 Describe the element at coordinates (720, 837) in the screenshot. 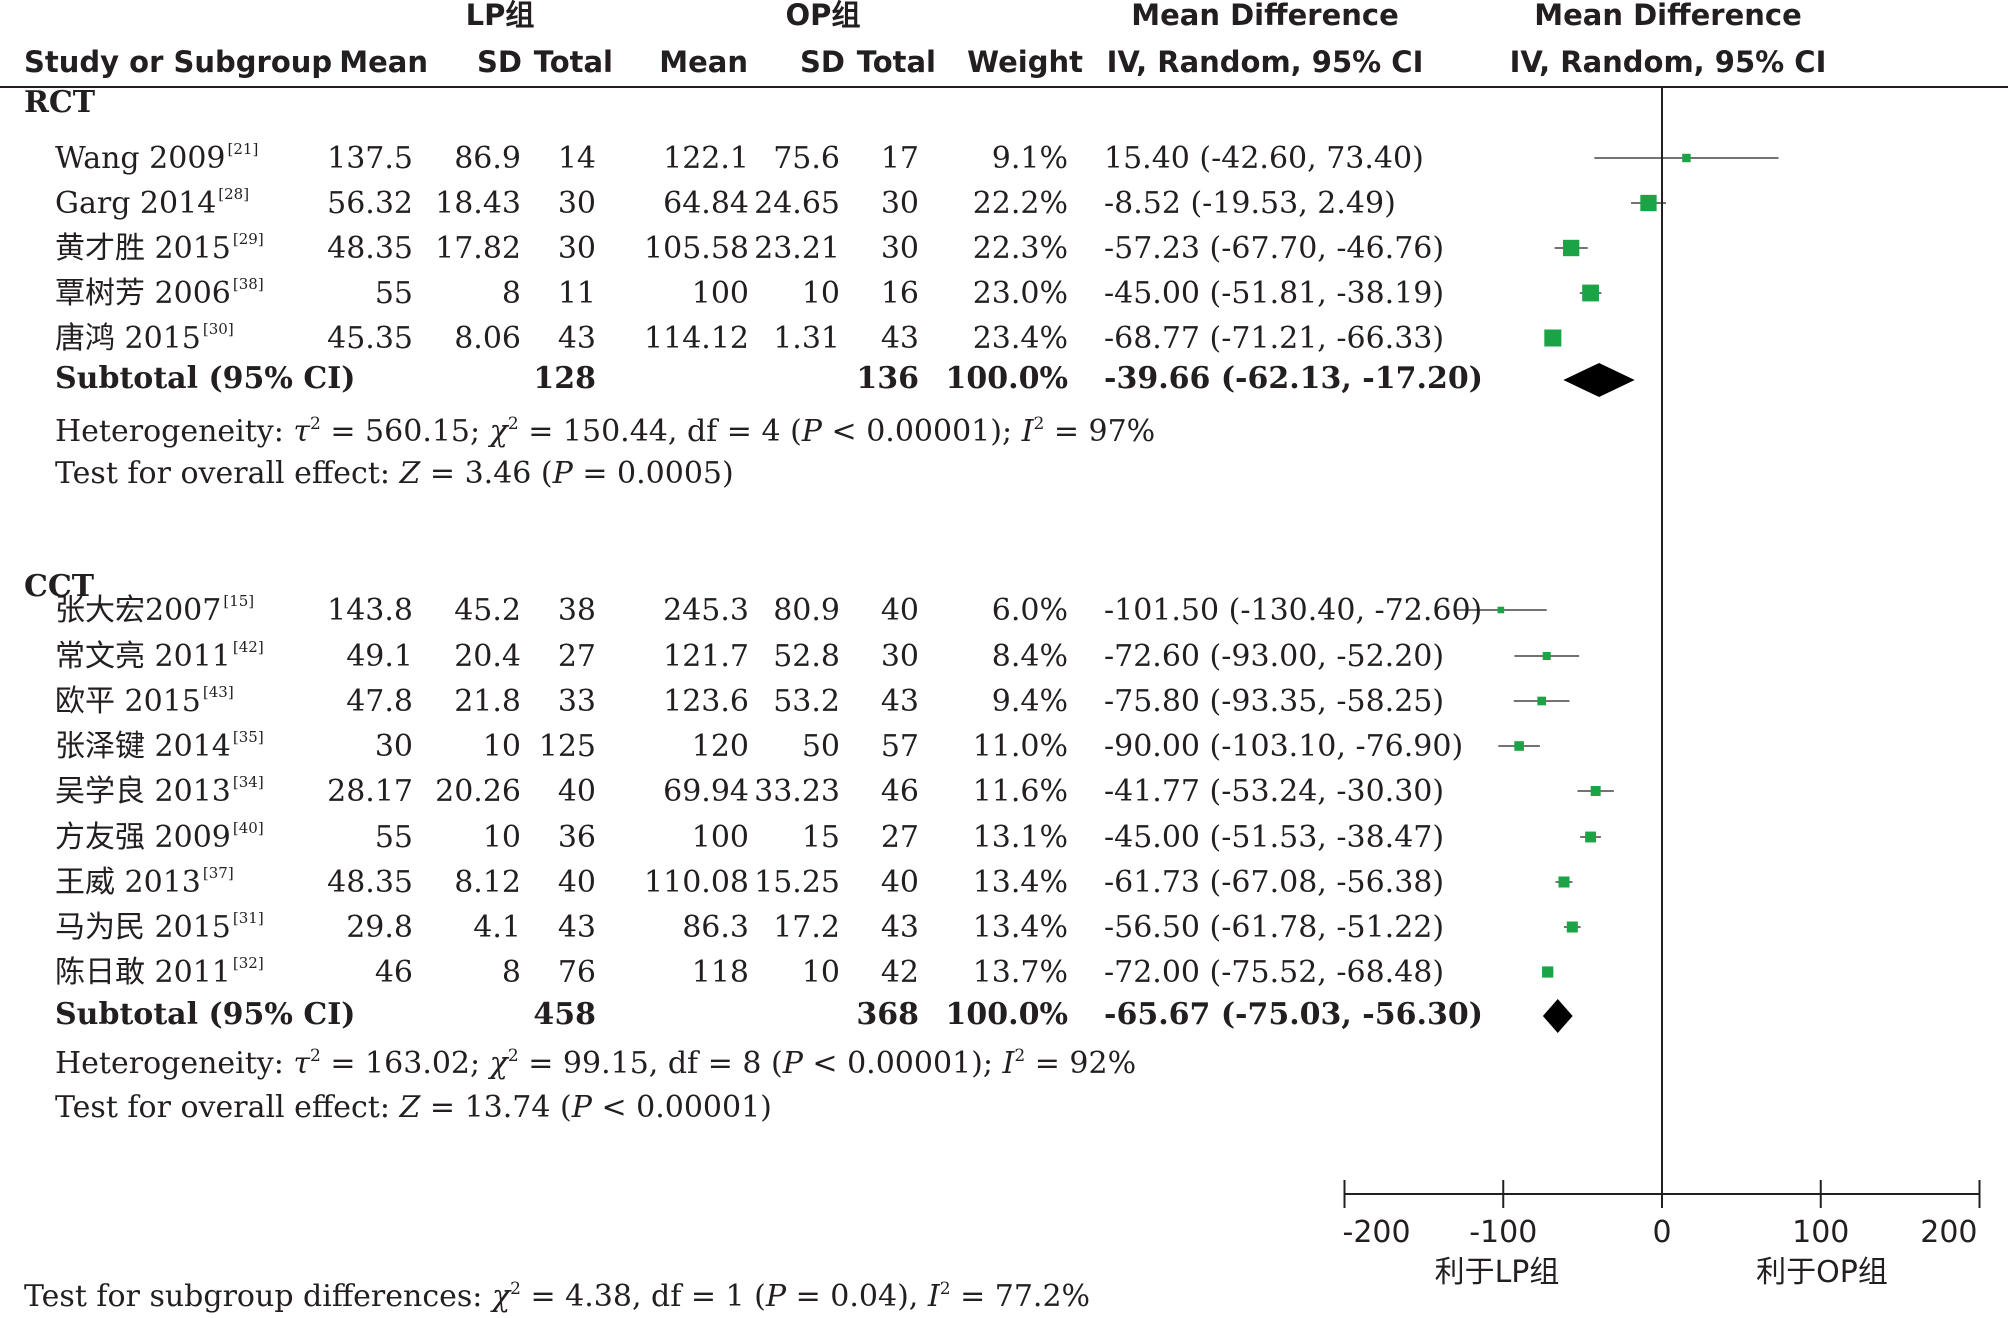

I see `study-mean2: 100` at that location.